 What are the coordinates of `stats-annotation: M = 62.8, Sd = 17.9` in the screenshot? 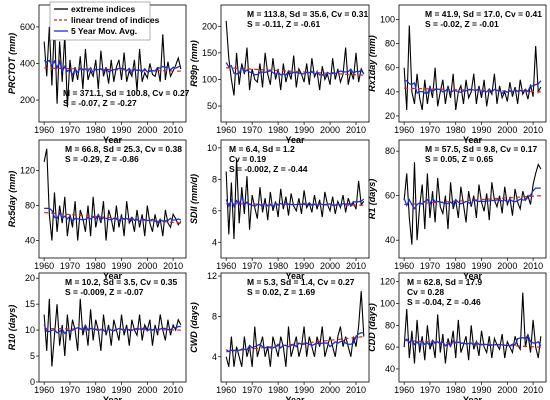 It's located at (444, 282).